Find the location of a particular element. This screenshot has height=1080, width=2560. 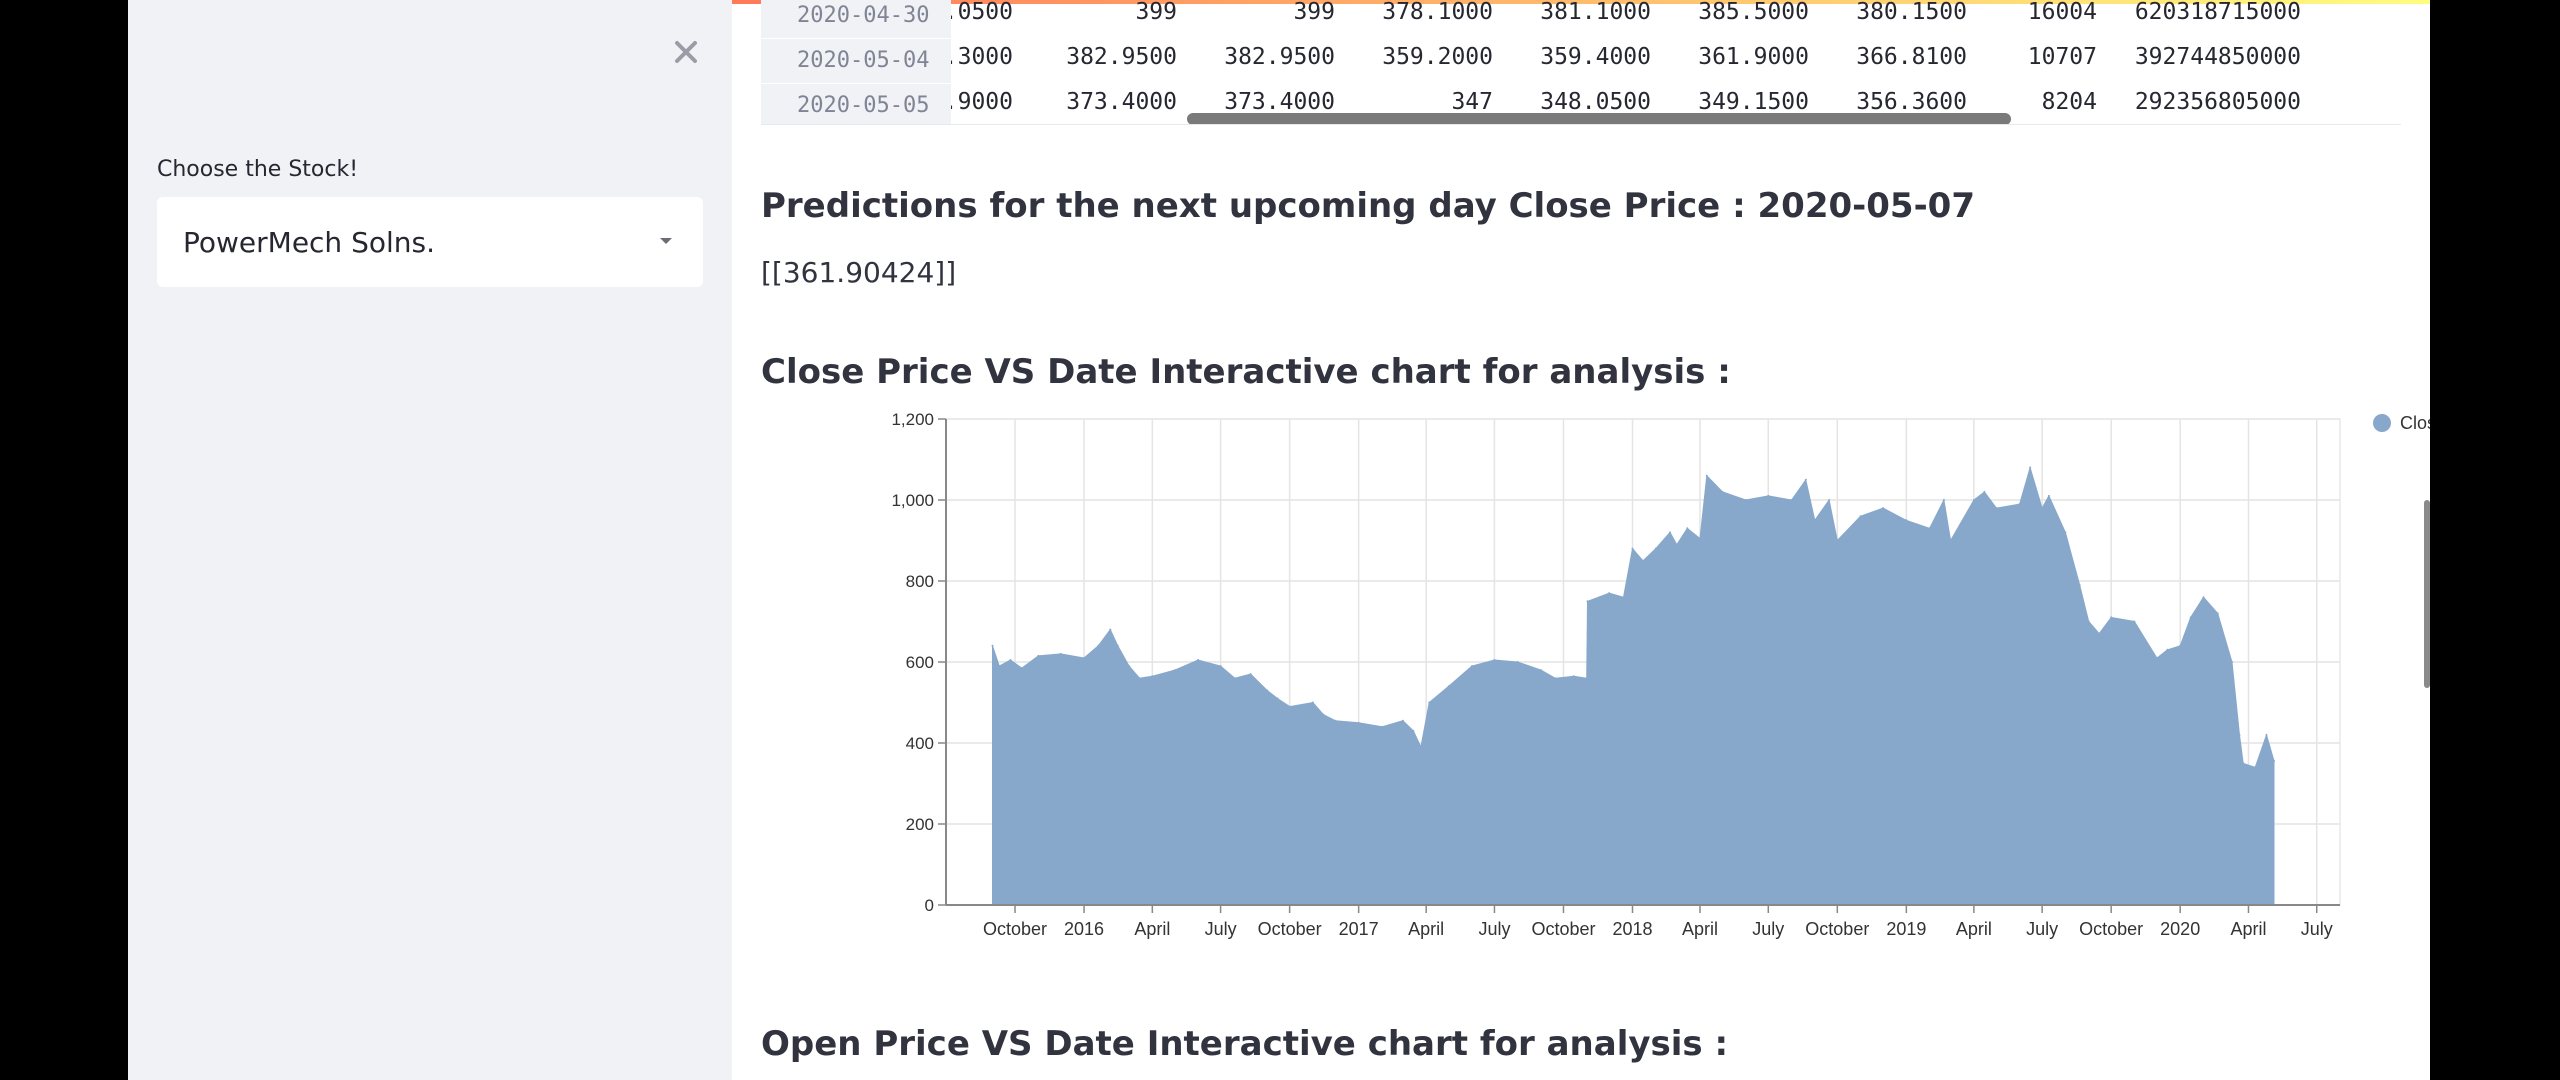

stock-select: PowerMech Solns. is located at coordinates (430, 242).